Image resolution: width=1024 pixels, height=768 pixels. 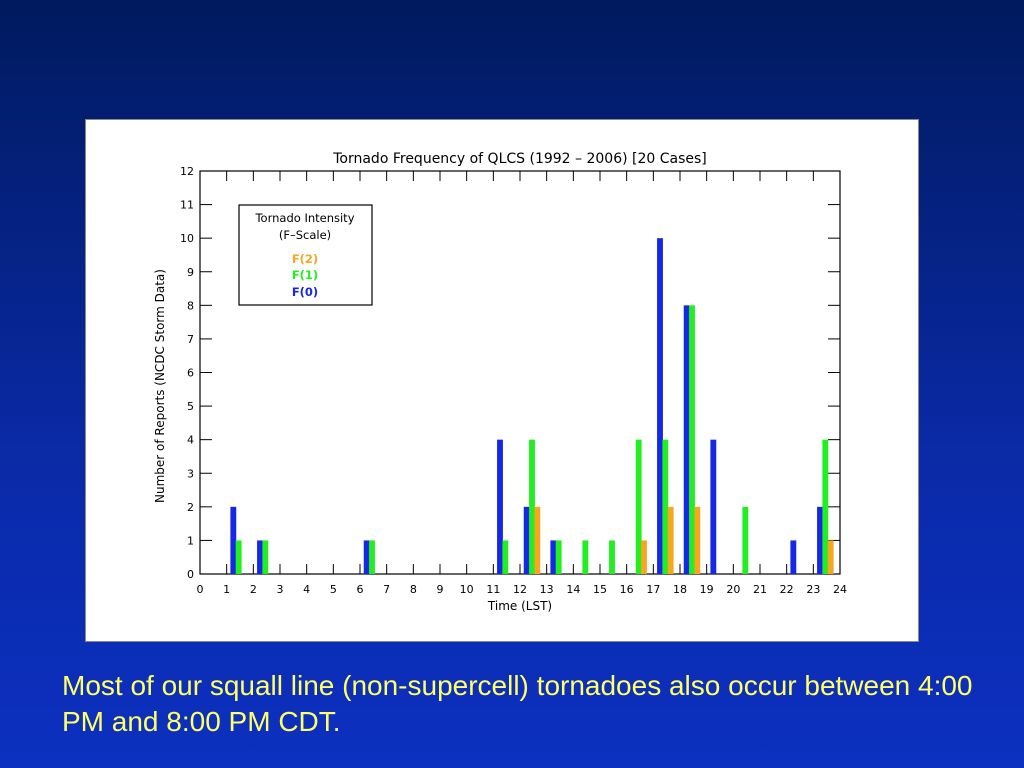 I want to click on x-tick-label: 20, so click(x=733, y=589).